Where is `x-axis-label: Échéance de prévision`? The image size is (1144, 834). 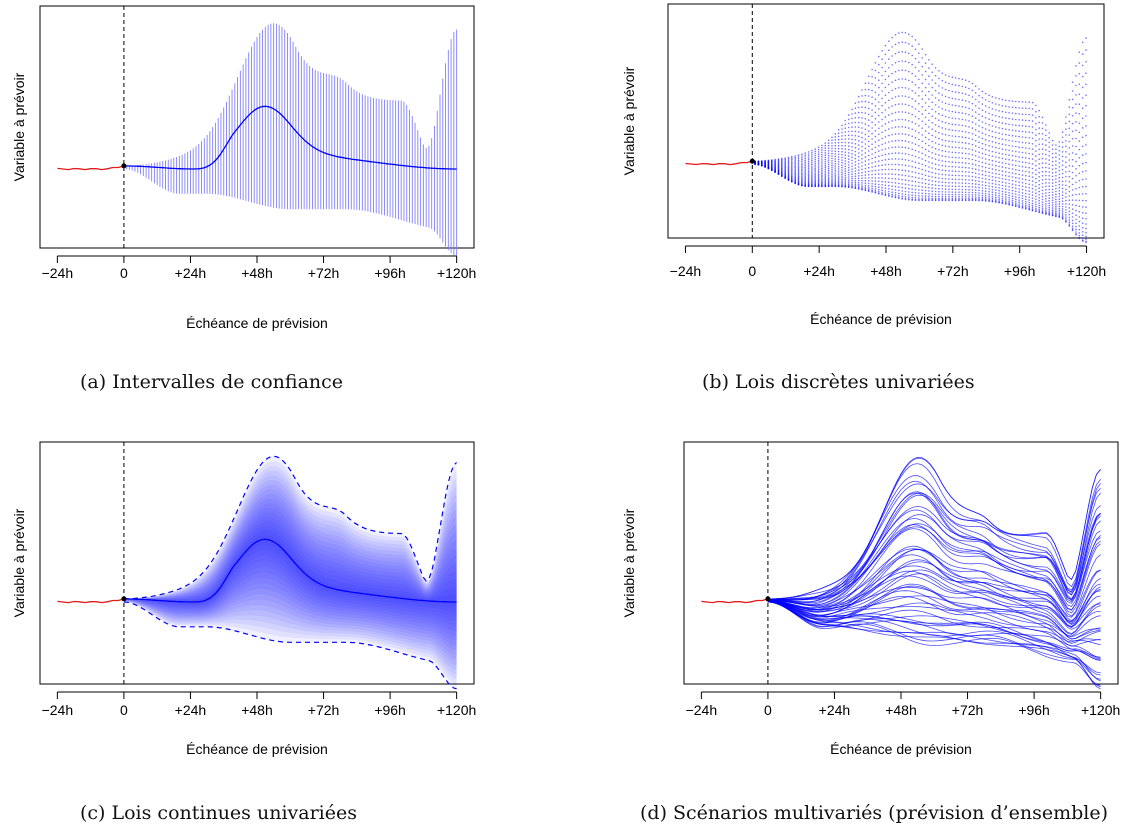
x-axis-label: Échéance de prévision is located at coordinates (257, 749).